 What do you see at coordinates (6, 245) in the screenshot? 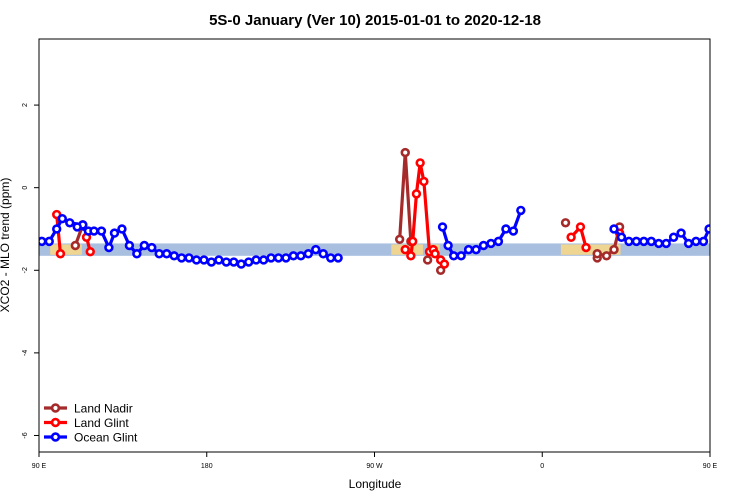
I see `y-axis-label: XCO2 - MLO trend (ppm)` at bounding box center [6, 245].